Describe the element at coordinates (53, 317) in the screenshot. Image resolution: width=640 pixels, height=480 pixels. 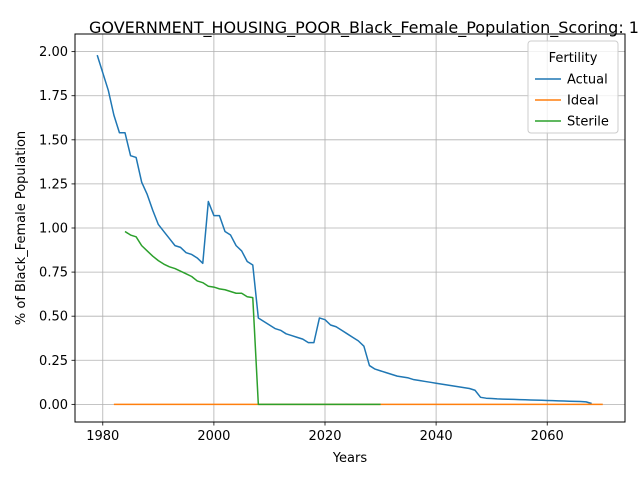
I see `y-tick-label: 0.50` at that location.